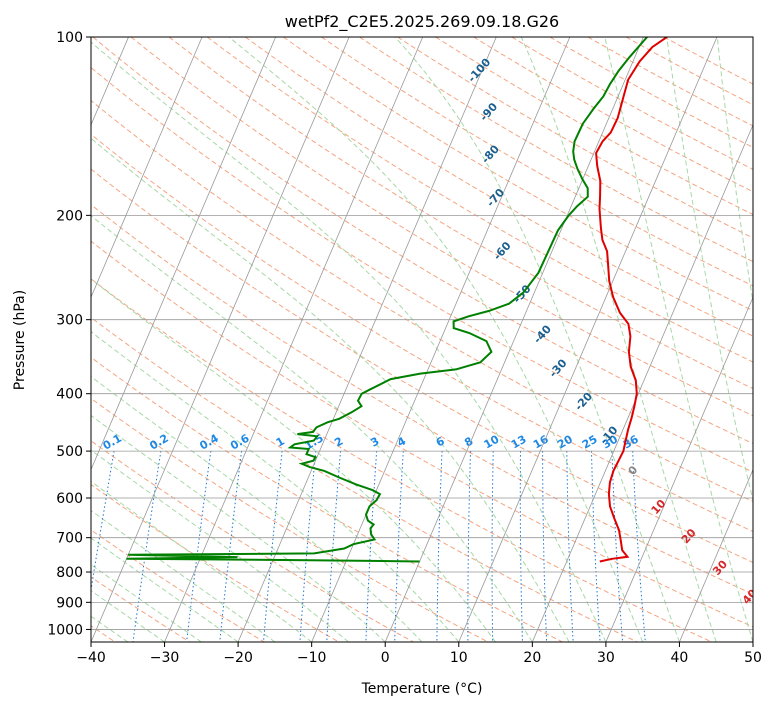  Describe the element at coordinates (238, 658) in the screenshot. I see `x-tick-label: −20` at that location.